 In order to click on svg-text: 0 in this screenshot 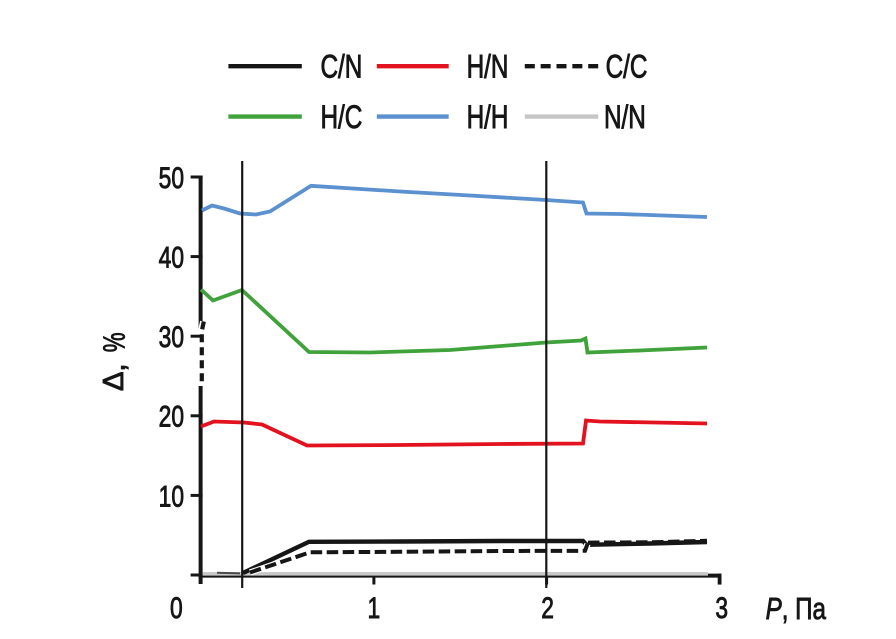, I will do `click(176, 608)`.